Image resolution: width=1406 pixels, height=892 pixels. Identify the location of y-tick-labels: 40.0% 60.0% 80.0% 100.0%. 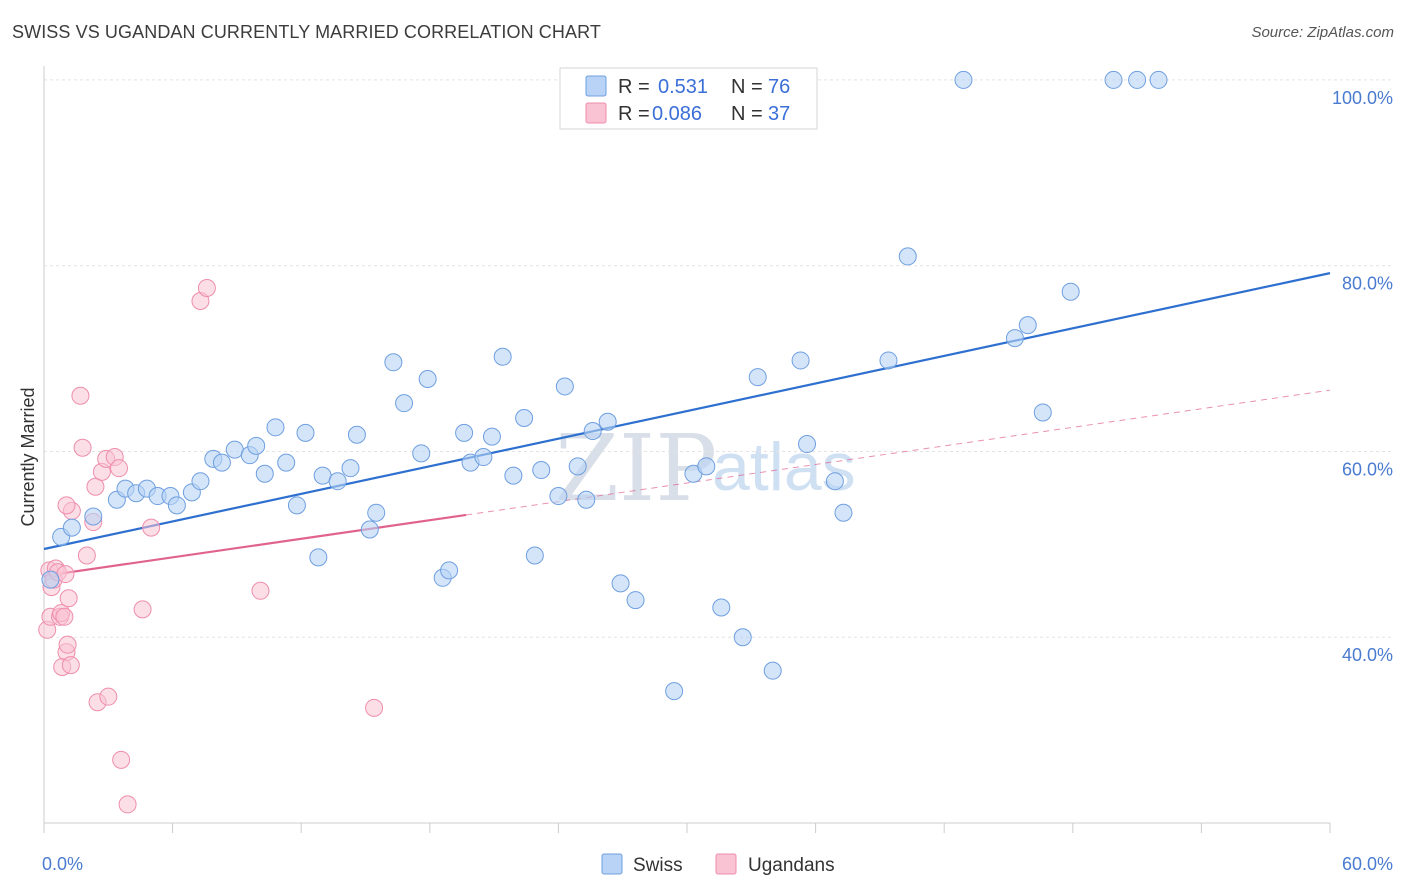
(1362, 376).